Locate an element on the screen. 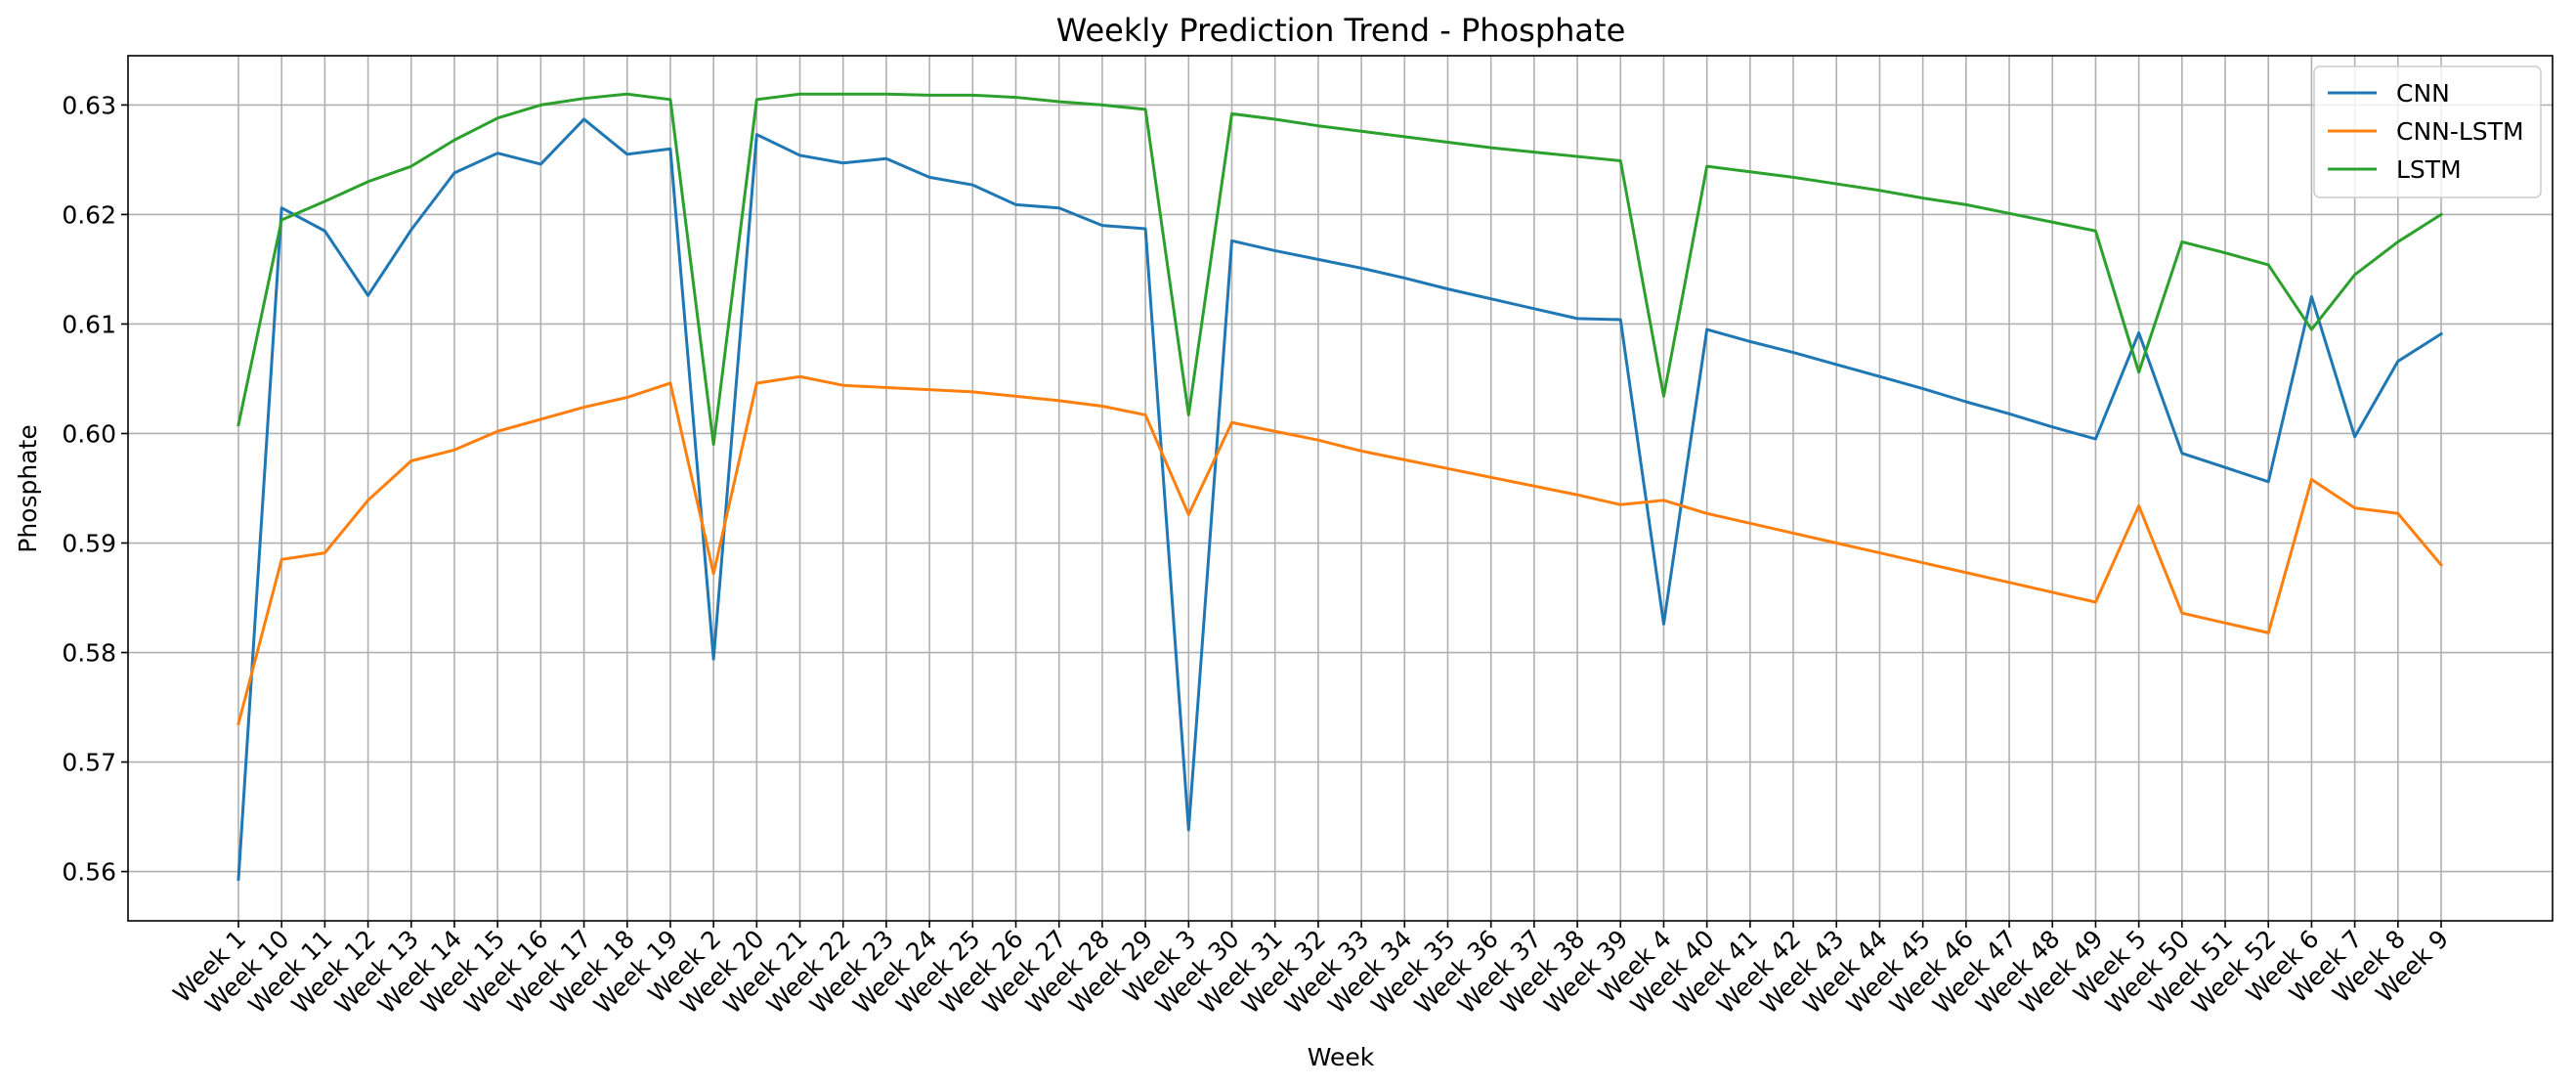 Image resolution: width=2576 pixels, height=1087 pixels. chart-title: Weekly Prediction Trend - Phosphate is located at coordinates (1341, 30).